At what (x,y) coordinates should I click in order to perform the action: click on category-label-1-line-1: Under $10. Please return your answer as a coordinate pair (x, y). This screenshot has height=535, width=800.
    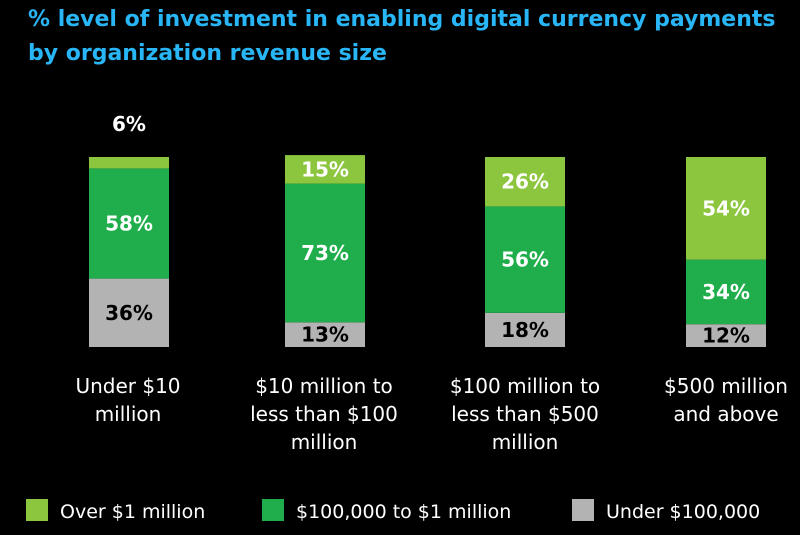
    Looking at the image, I should click on (127, 386).